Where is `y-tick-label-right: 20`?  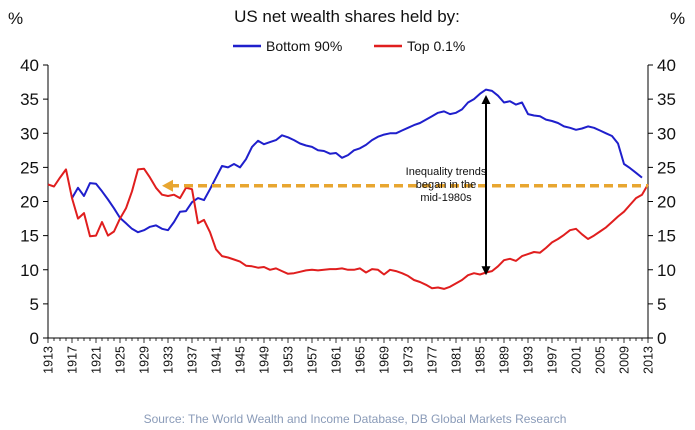 y-tick-label-right: 20 is located at coordinates (666, 202).